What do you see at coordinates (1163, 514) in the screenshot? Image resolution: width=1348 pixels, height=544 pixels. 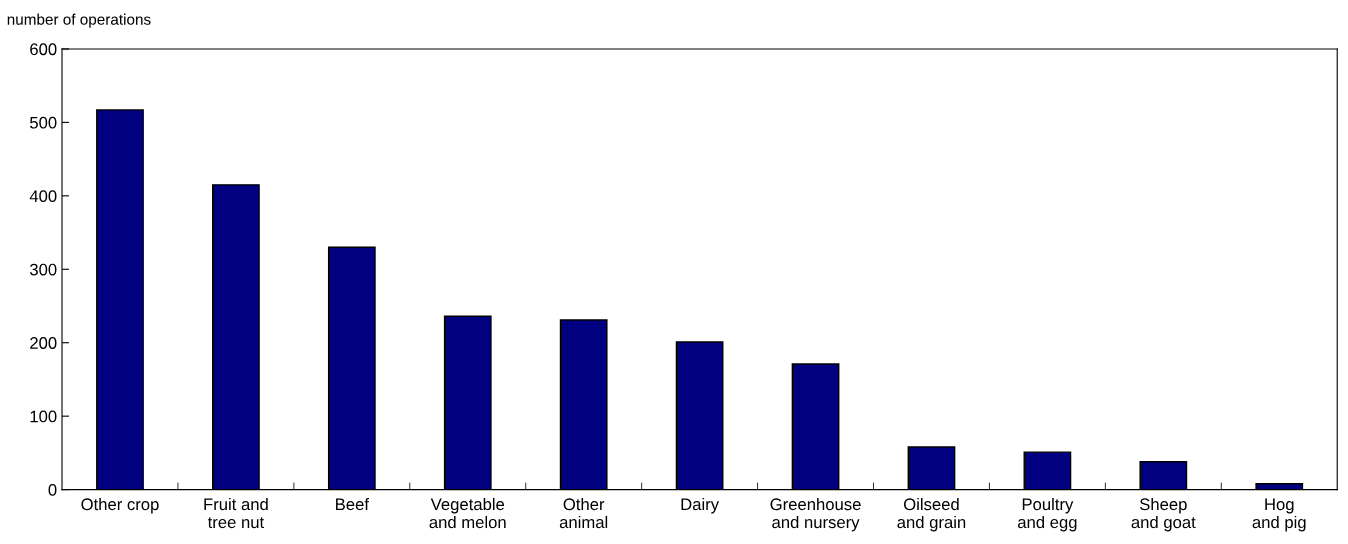 I see `x-tick-label: Sheep and goat` at bounding box center [1163, 514].